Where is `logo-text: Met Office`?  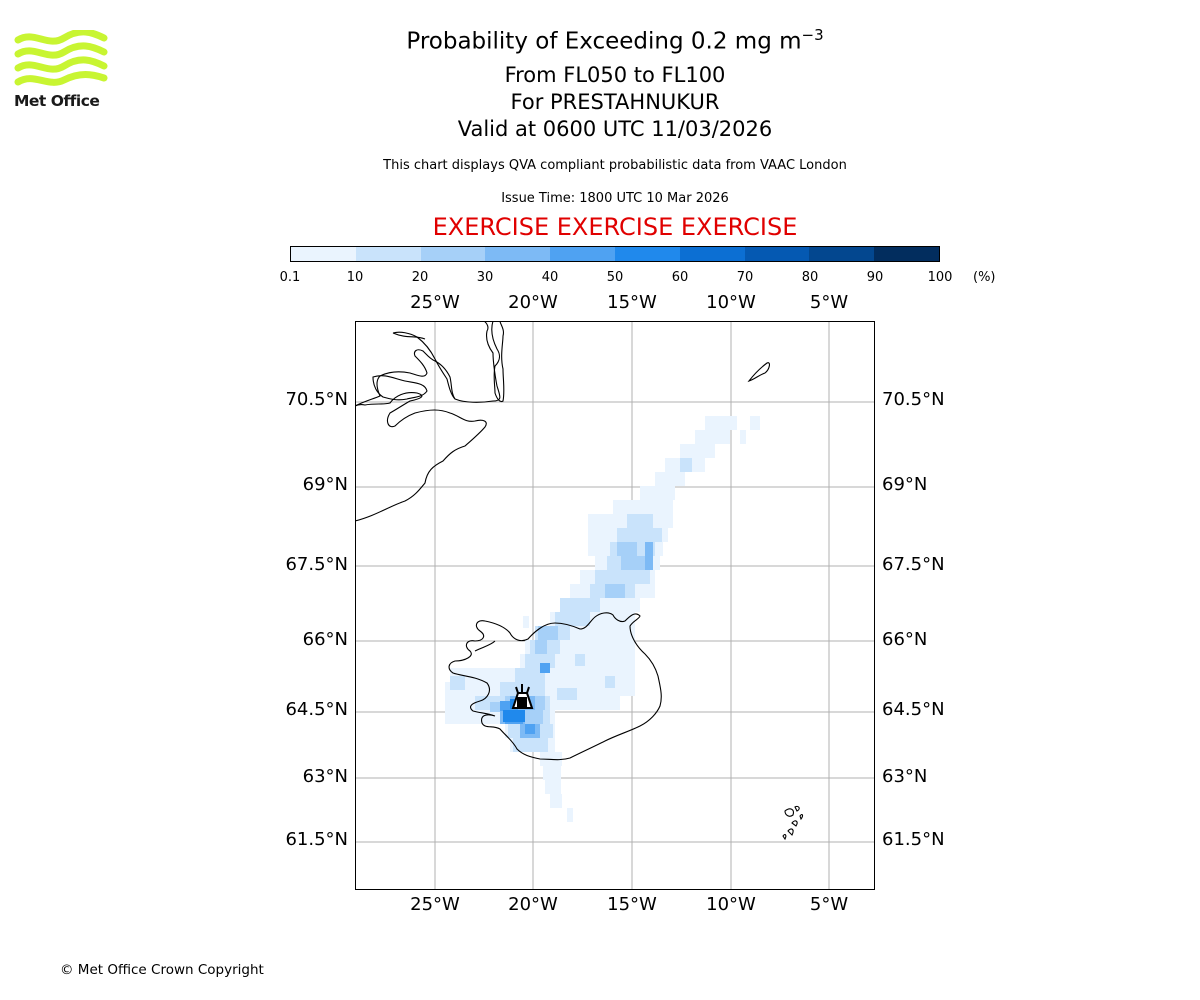
logo-text: Met Office is located at coordinates (57, 101).